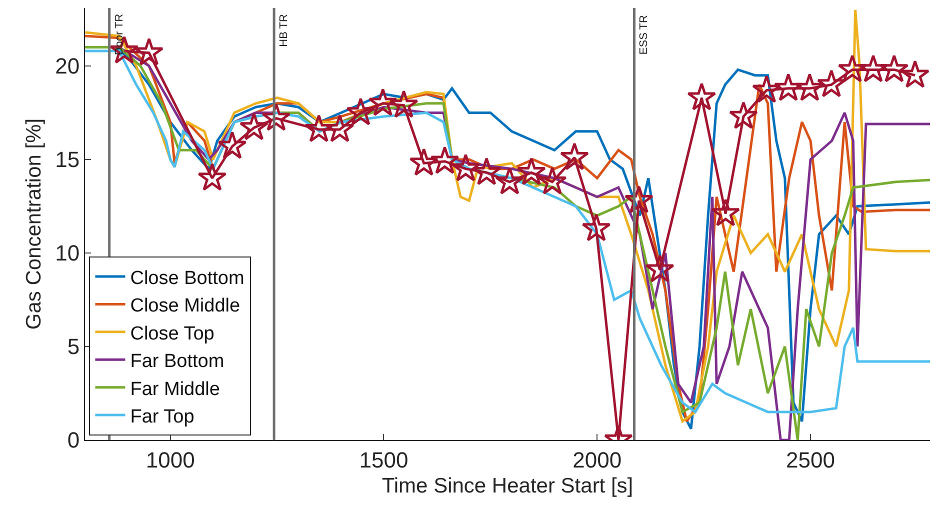 The height and width of the screenshot is (518, 932). I want to click on legend-label: Far Bottom, so click(177, 361).